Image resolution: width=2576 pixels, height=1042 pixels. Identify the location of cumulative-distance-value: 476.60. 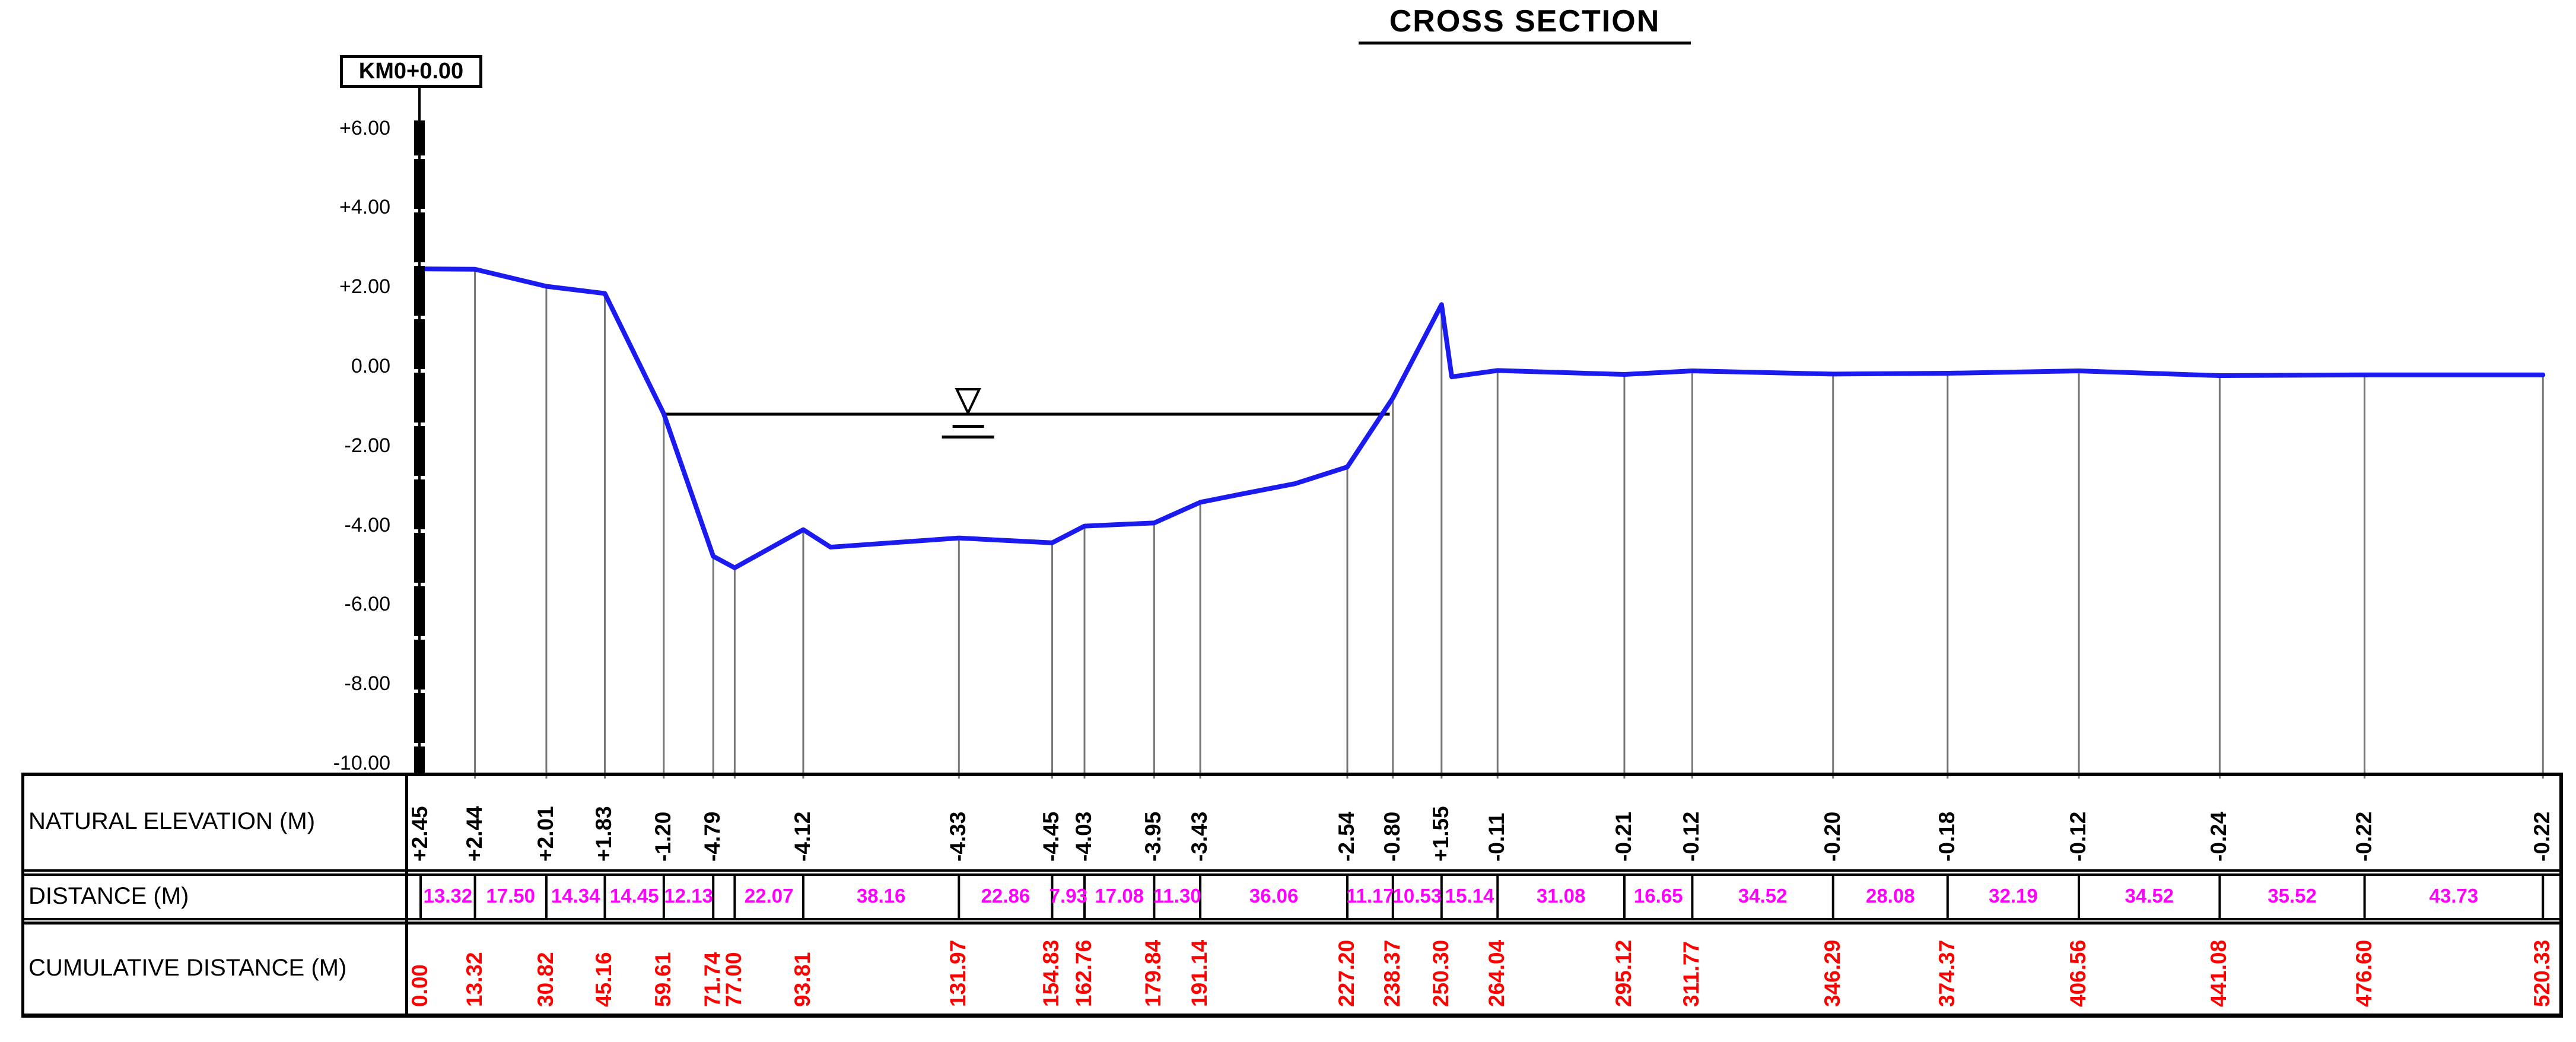
(2363, 973).